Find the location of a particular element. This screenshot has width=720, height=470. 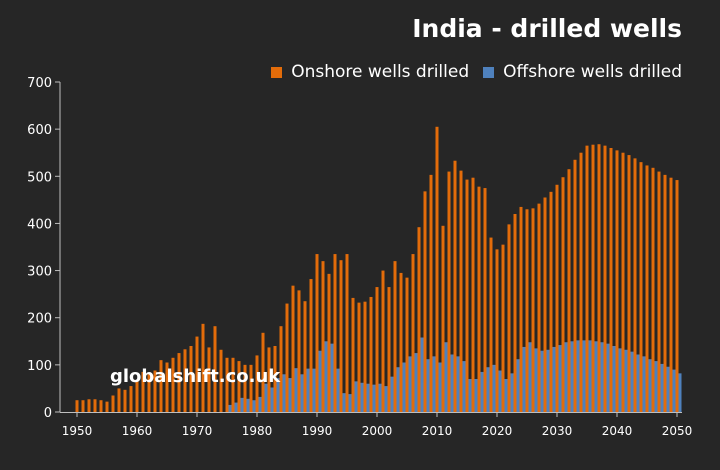

y-tick-label: 0 is located at coordinates (48, 413).